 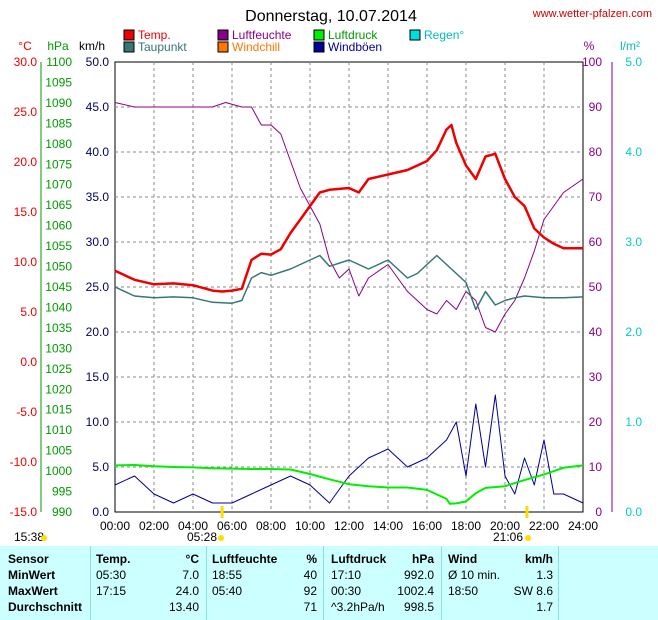 I want to click on sunset-marker, so click(x=527, y=512).